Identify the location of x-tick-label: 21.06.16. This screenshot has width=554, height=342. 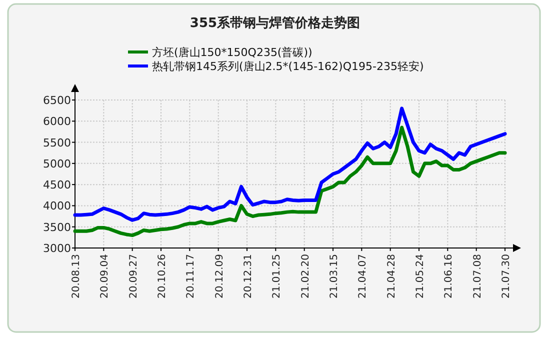
(449, 276).